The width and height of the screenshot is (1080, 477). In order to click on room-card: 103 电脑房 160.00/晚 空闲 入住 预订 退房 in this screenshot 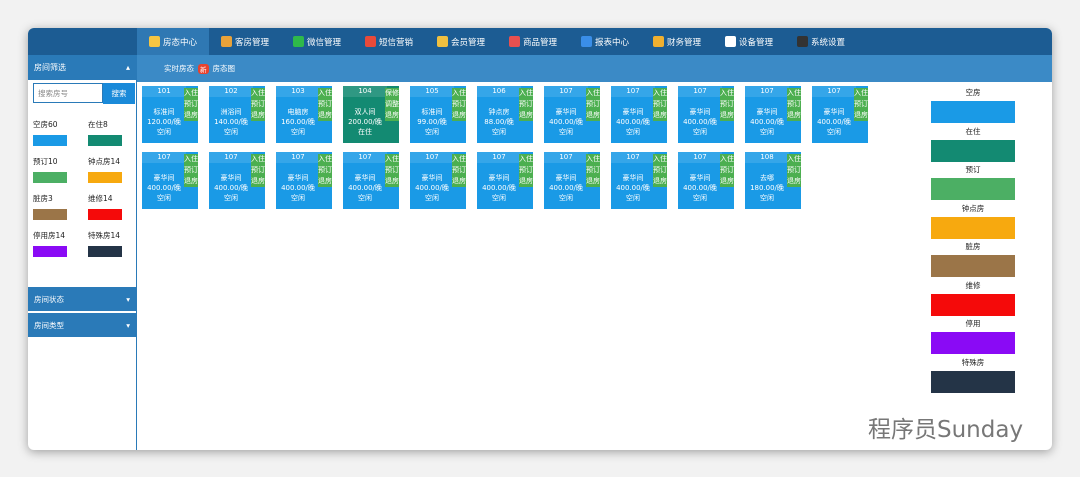, I will do `click(304, 114)`.